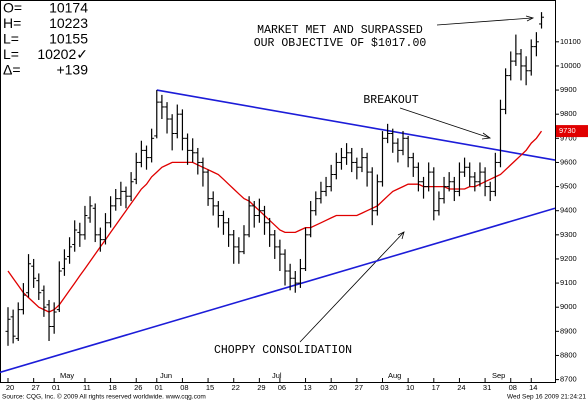  What do you see at coordinates (436, 387) in the screenshot?
I see `x-tick-label: 17` at bounding box center [436, 387].